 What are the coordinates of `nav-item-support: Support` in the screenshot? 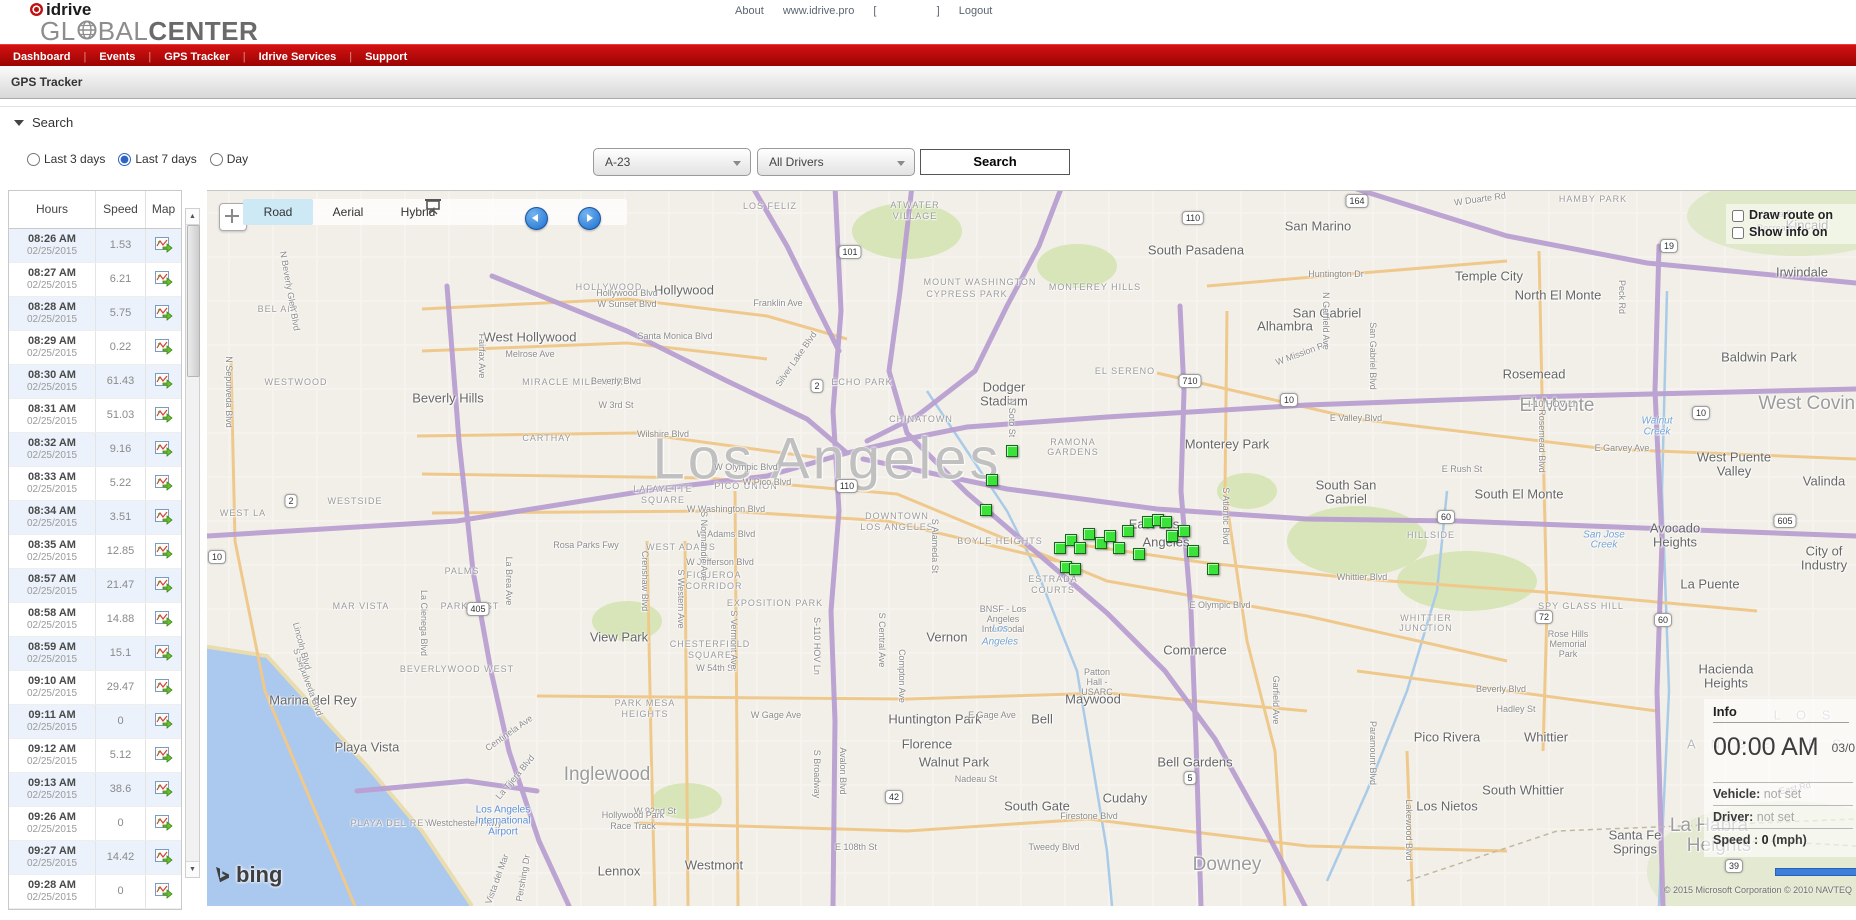 It's located at (386, 57).